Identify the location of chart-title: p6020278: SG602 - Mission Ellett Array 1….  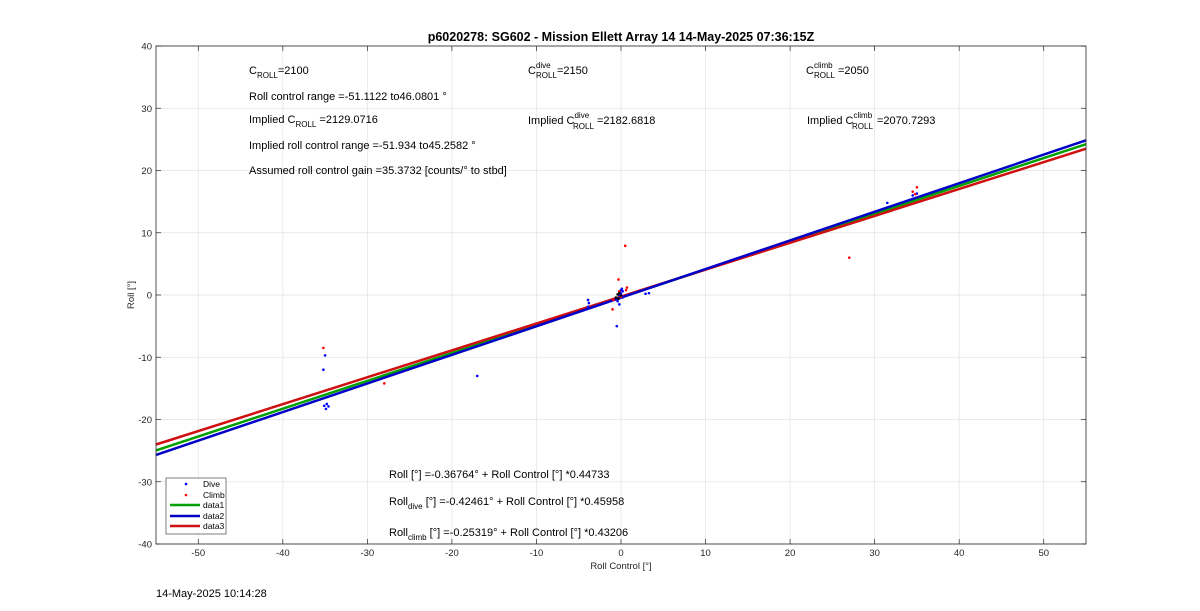
(621, 37).